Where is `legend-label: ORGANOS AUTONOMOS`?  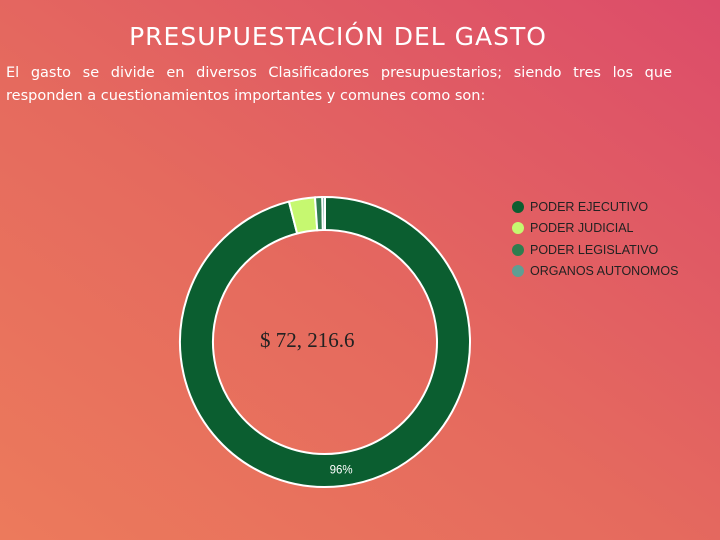
legend-label: ORGANOS AUTONOMOS is located at coordinates (604, 271).